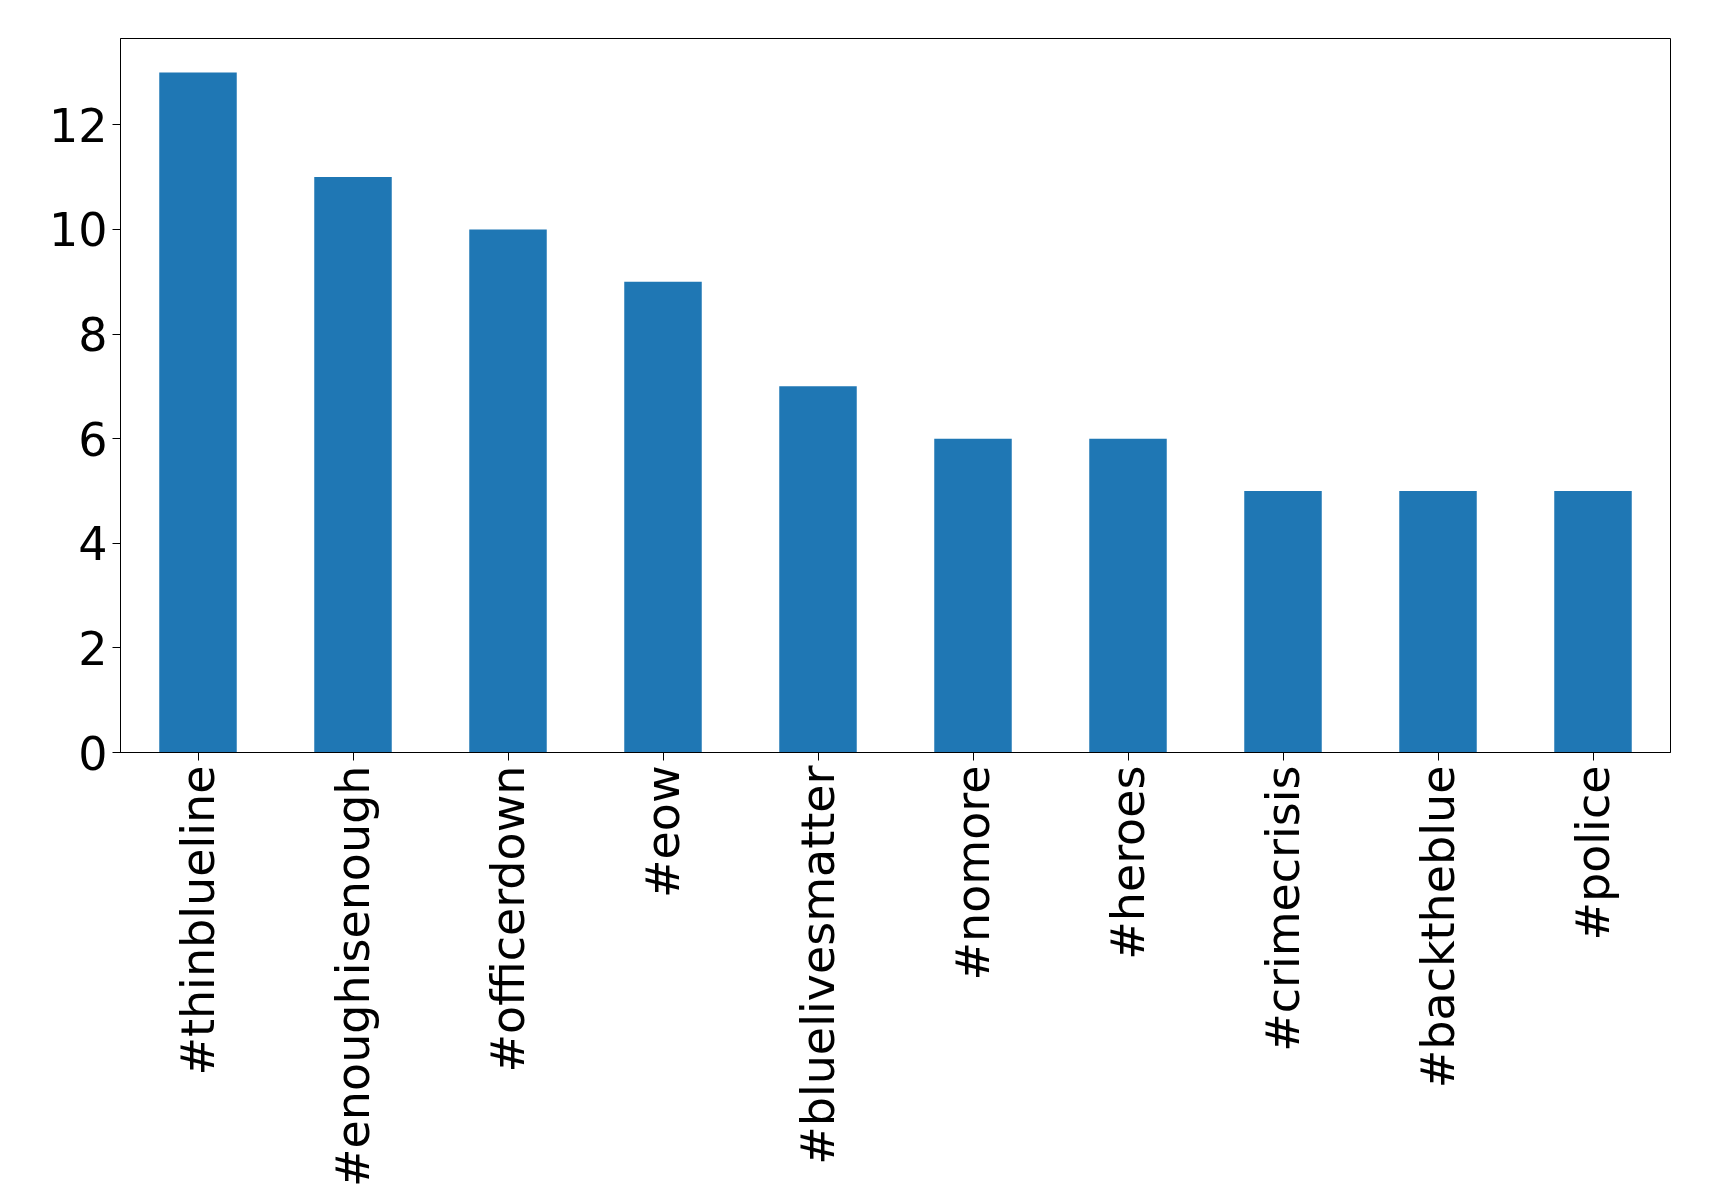 This screenshot has width=1719, height=1200. I want to click on x-tick-label: #heroes, so click(1128, 862).